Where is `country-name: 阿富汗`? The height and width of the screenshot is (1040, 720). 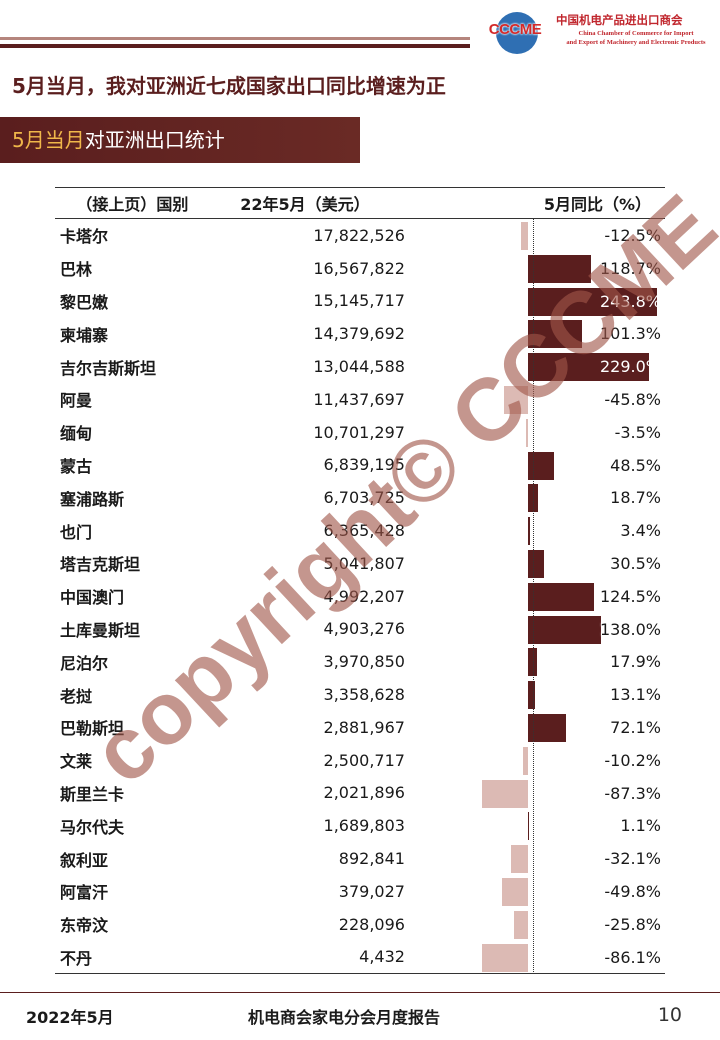
country-name: 阿富汗 is located at coordinates (84, 893).